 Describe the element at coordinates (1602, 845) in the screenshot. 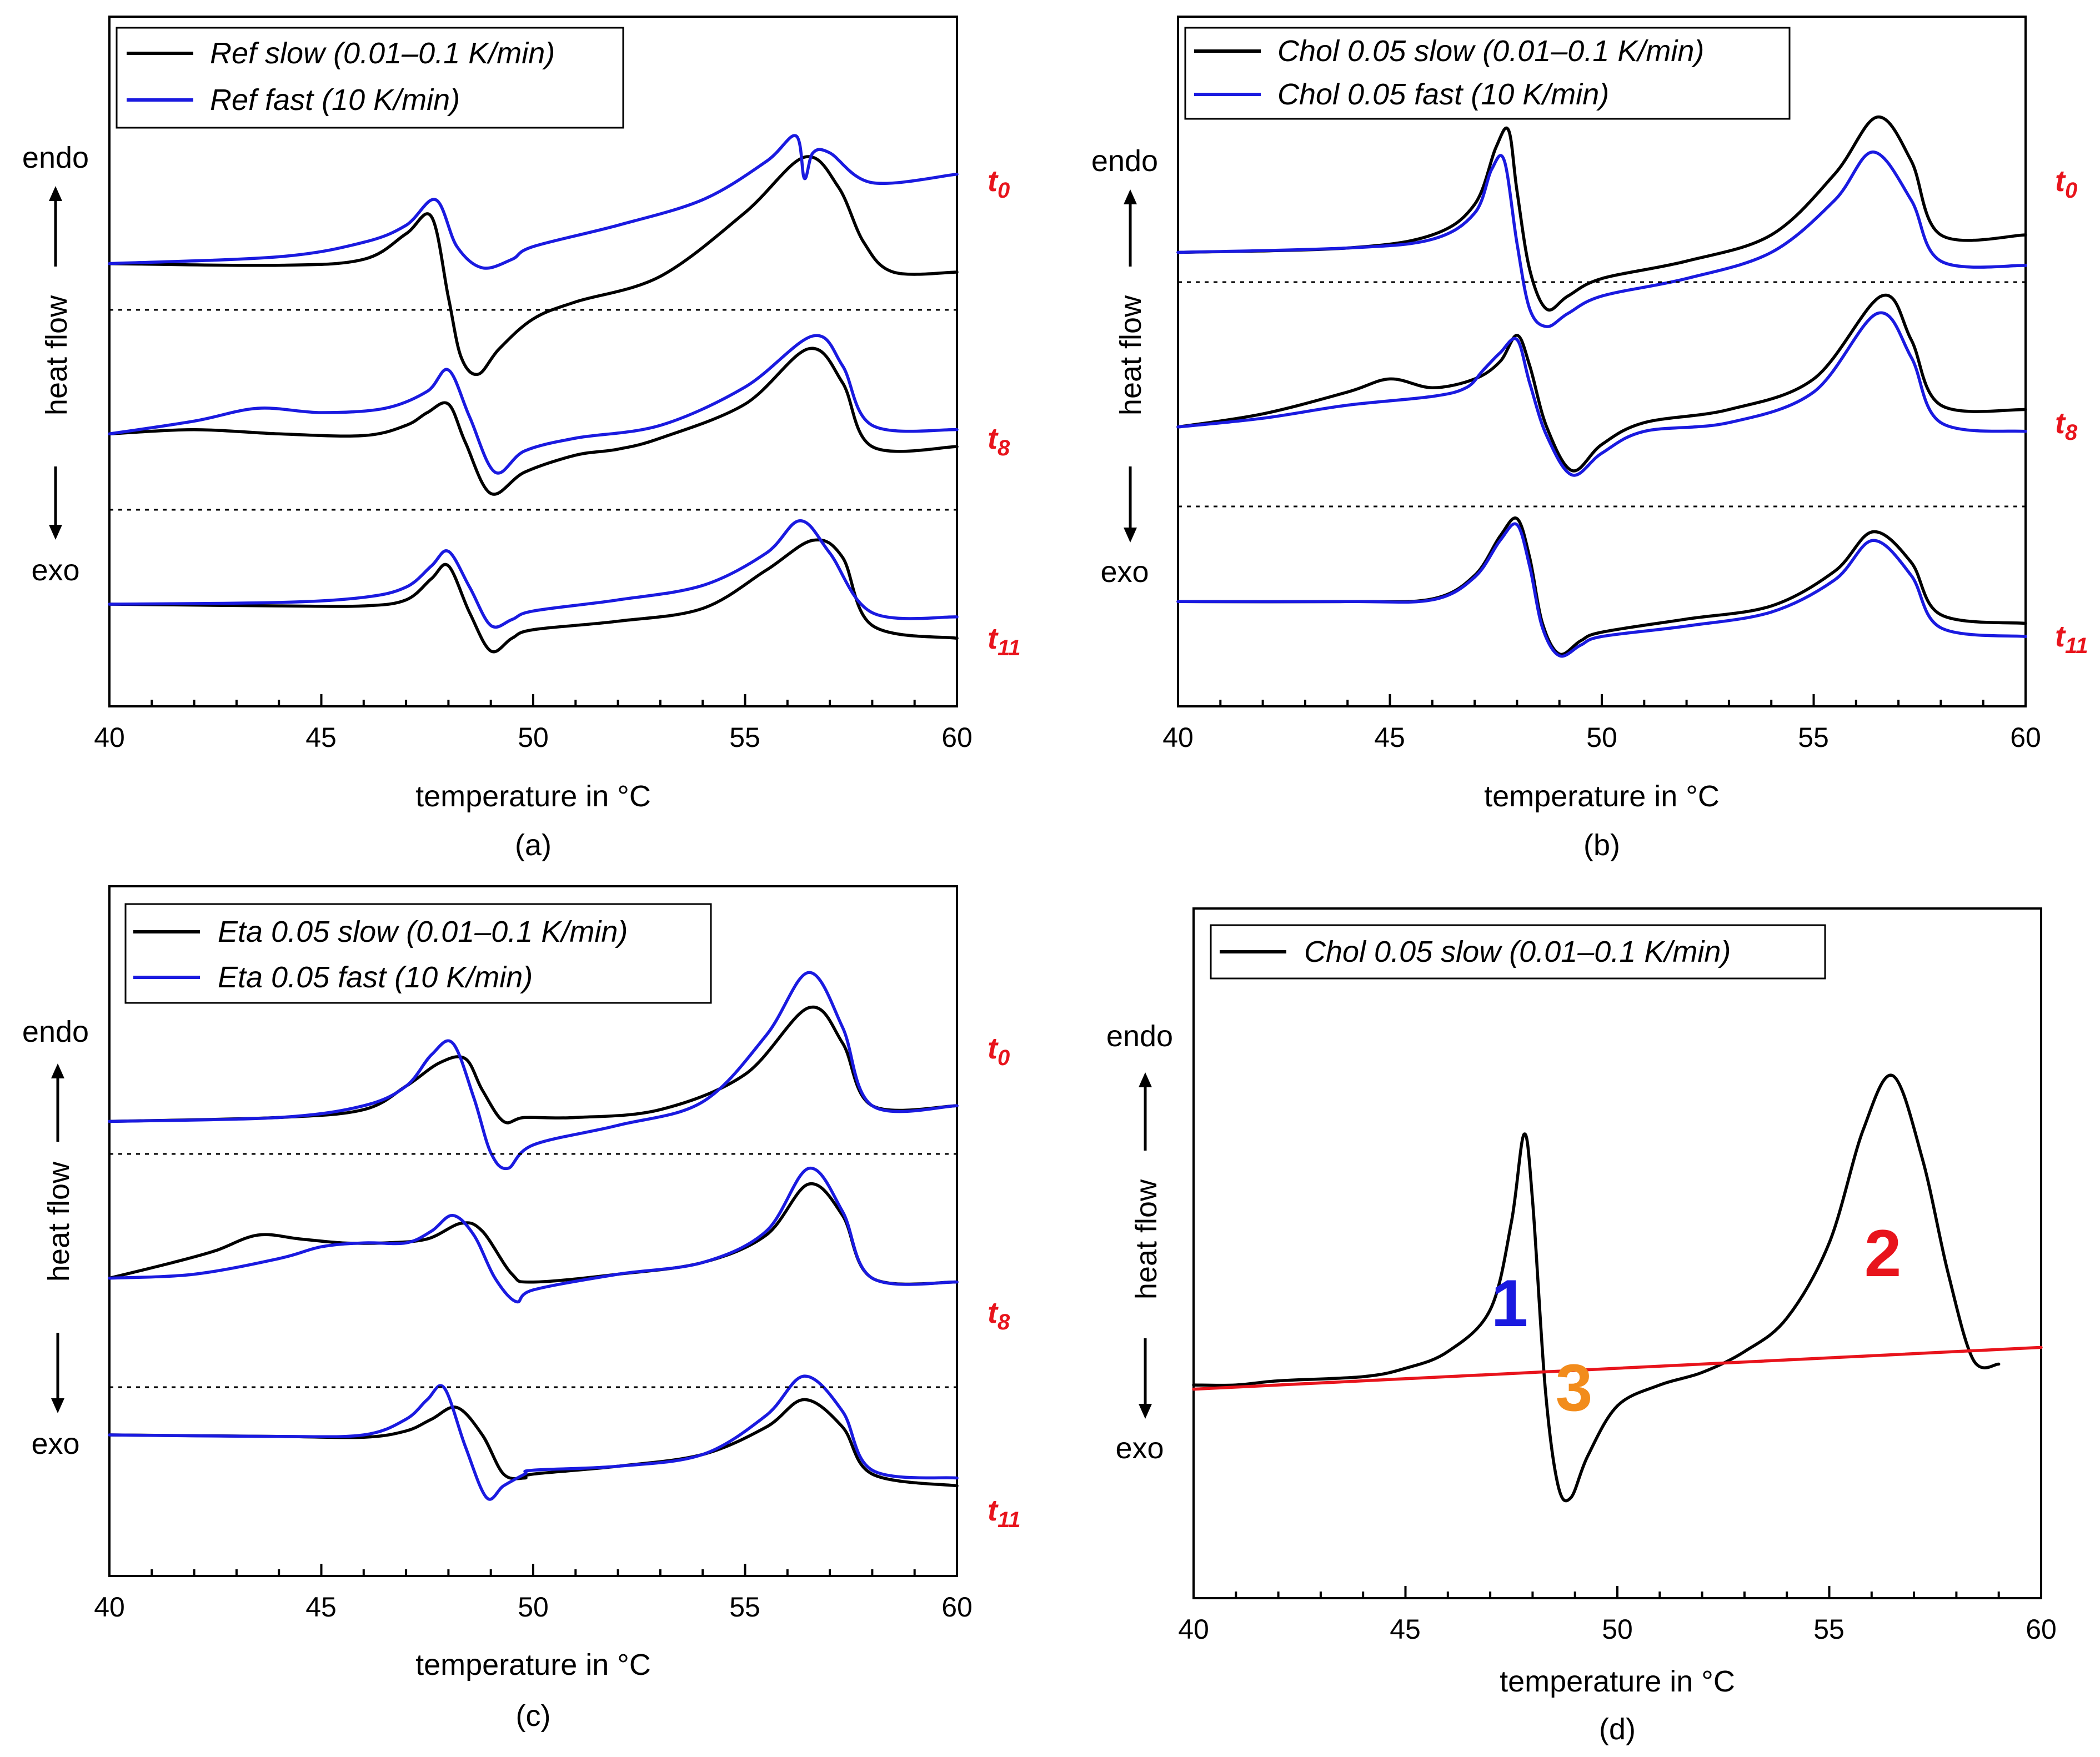

I see `panel-caption: (b)` at that location.